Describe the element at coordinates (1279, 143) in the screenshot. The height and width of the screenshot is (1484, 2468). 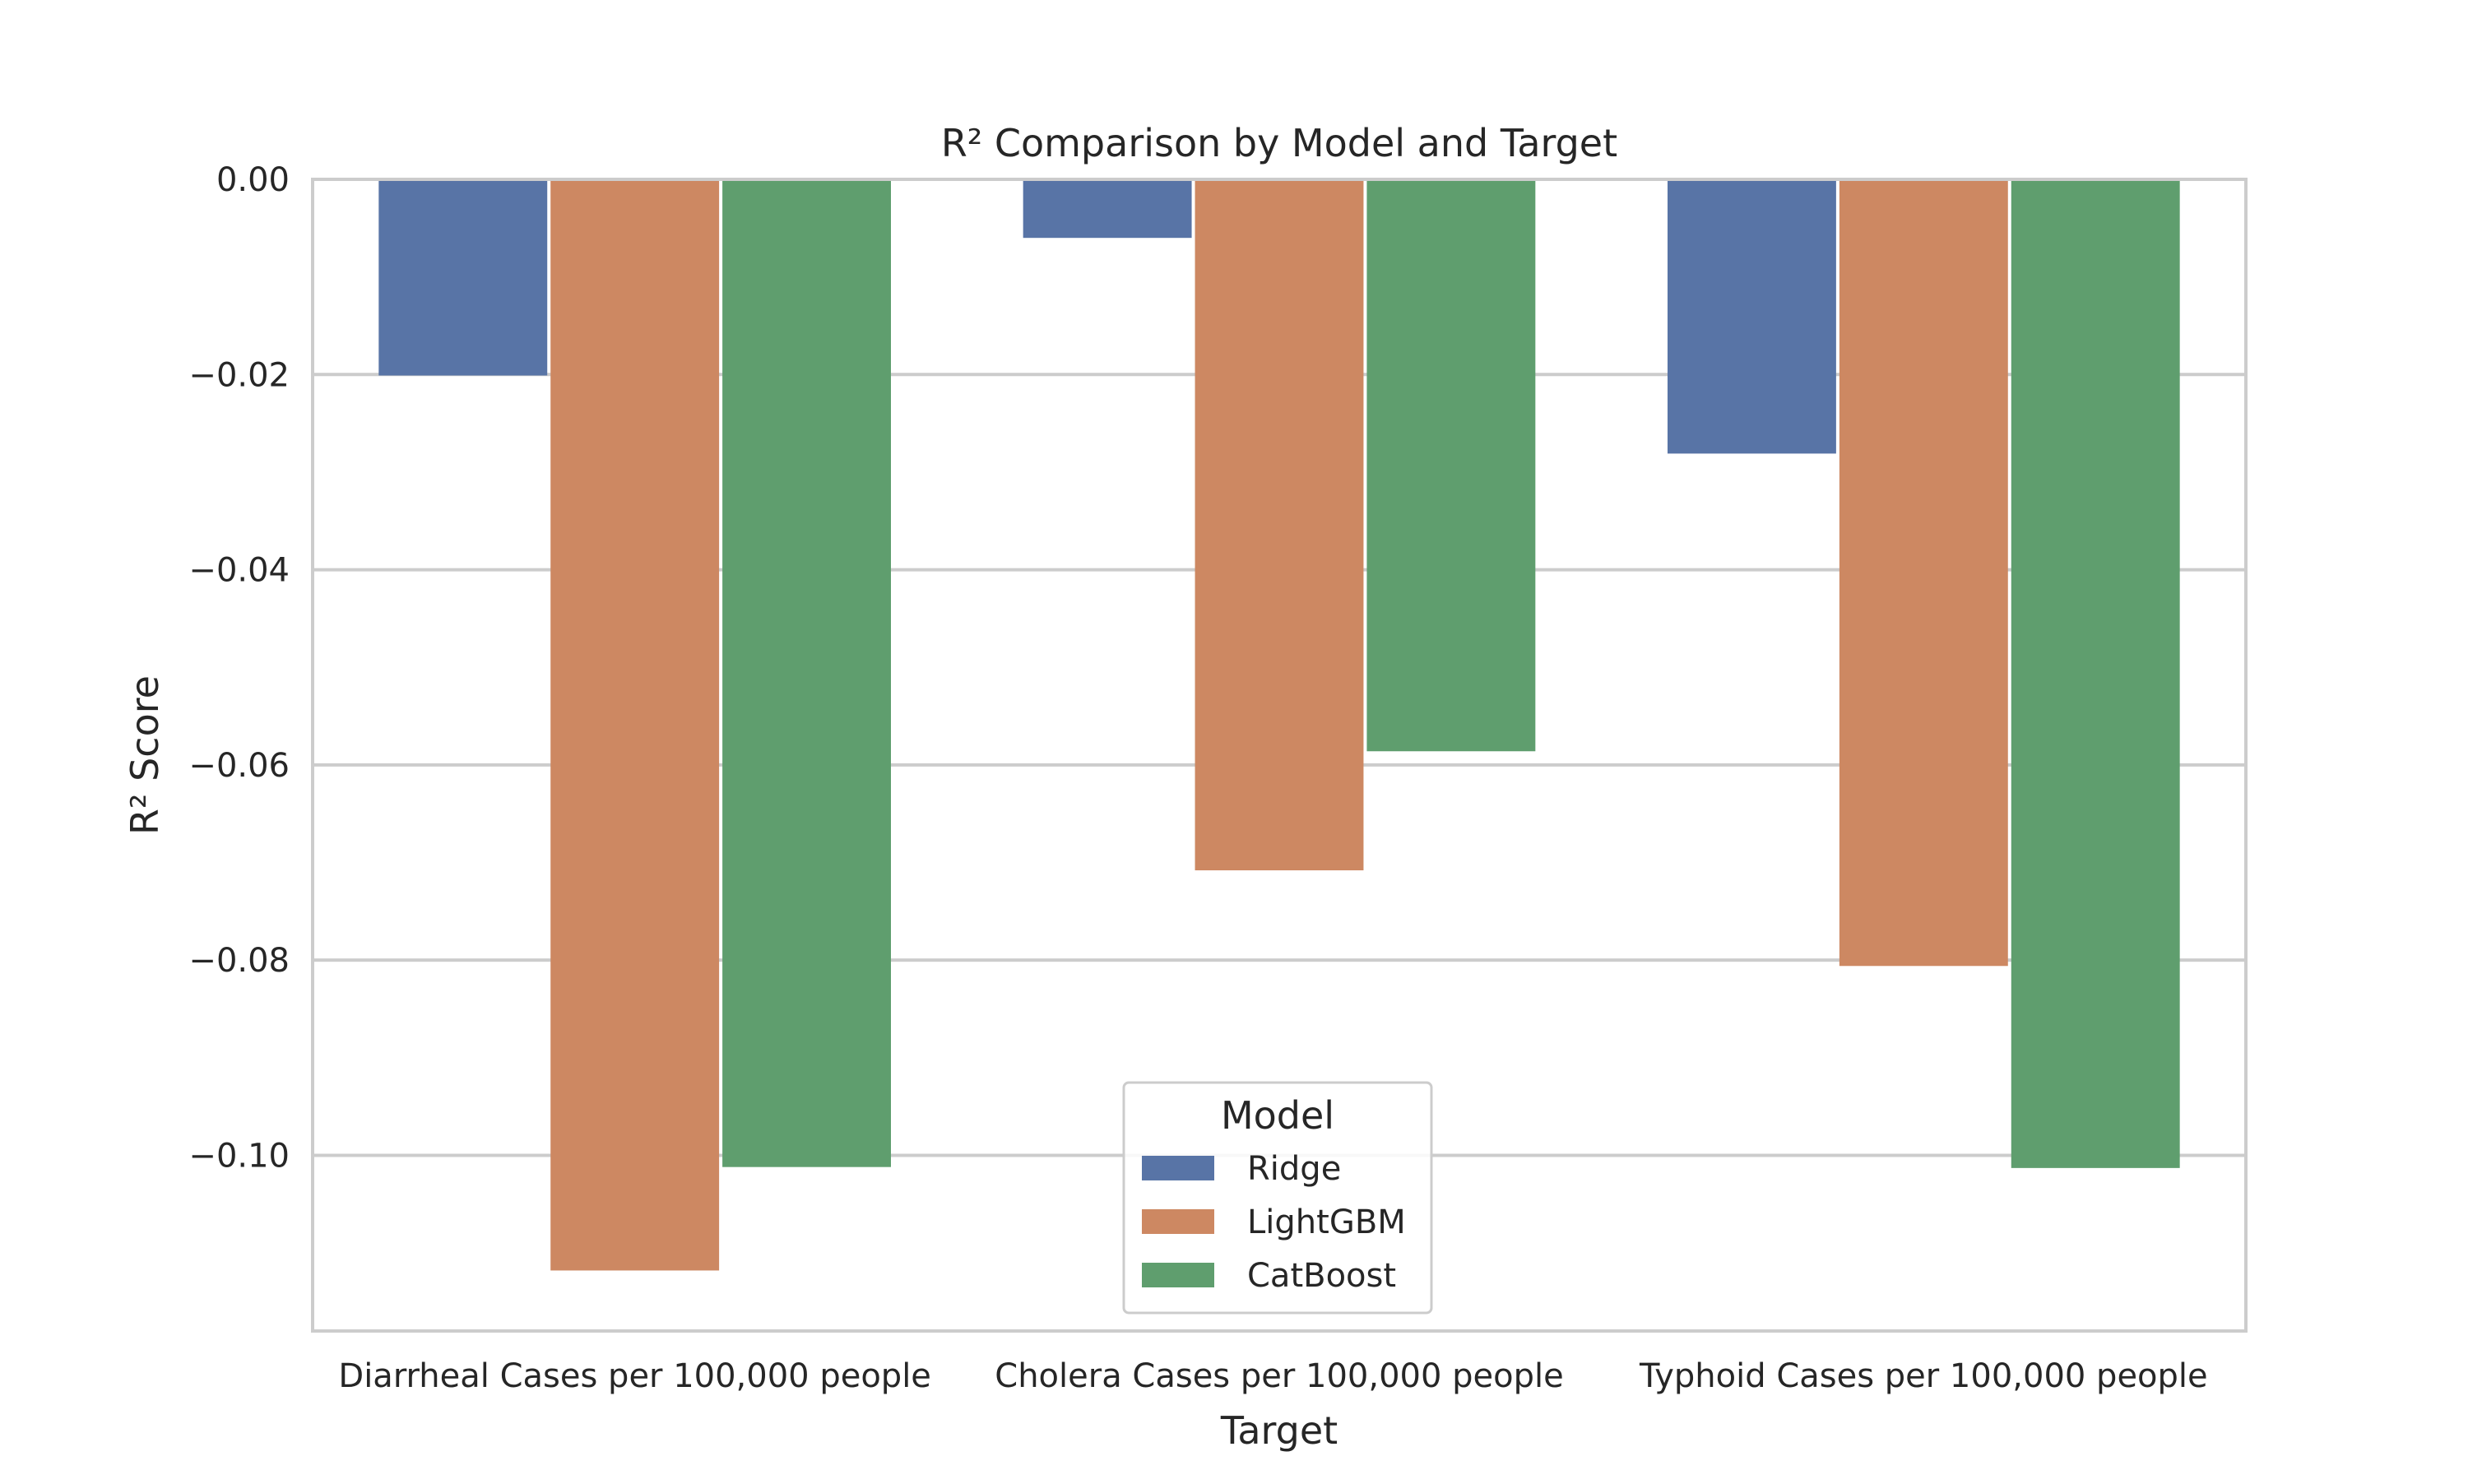
I see `chart-title: R² Comparison by Model and Target` at that location.